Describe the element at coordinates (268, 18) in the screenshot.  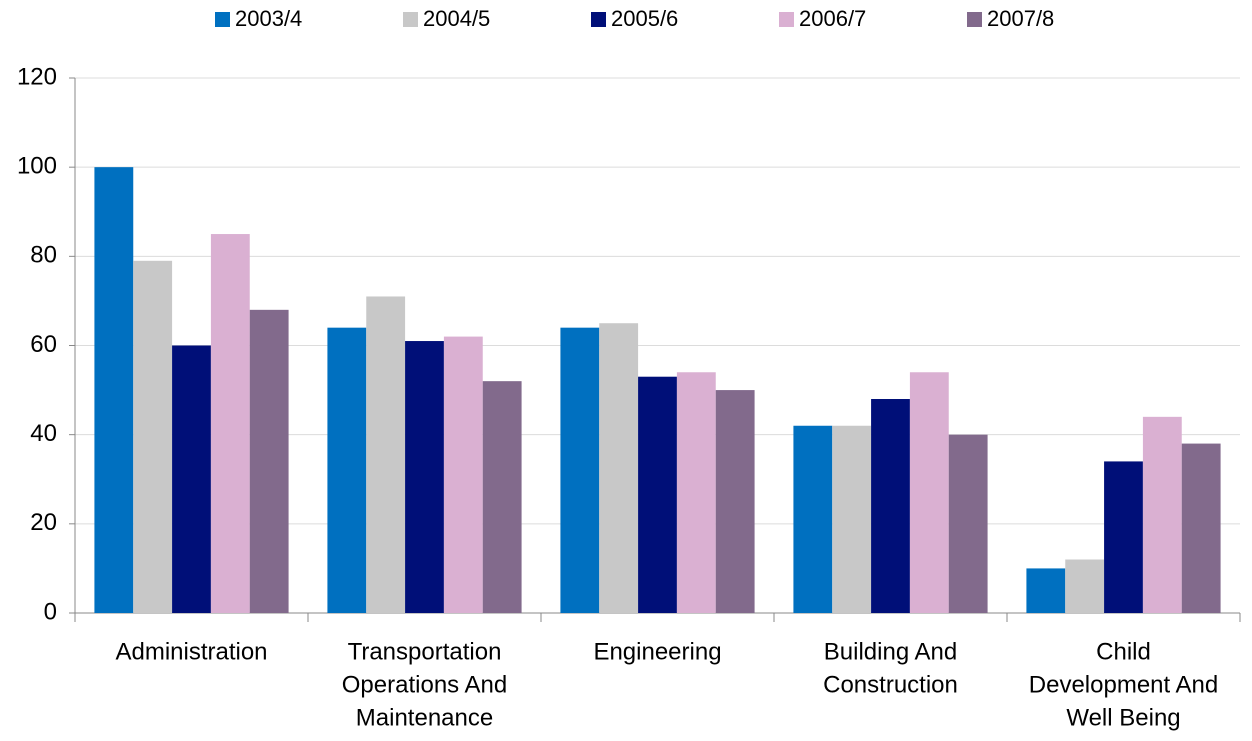
I see `legend-label: 2003/4` at that location.